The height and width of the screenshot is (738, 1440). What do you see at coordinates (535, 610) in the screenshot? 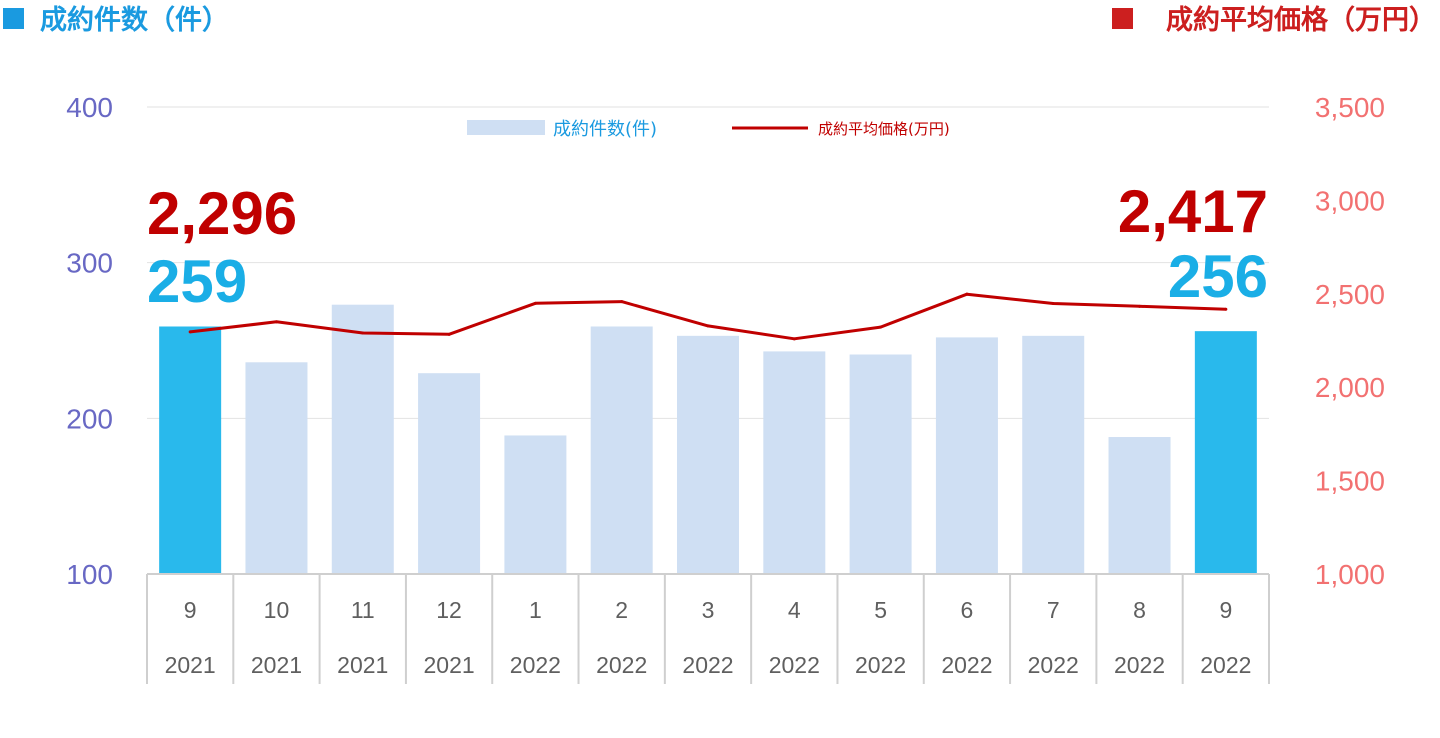
I see `category-month-label: 1` at bounding box center [535, 610].